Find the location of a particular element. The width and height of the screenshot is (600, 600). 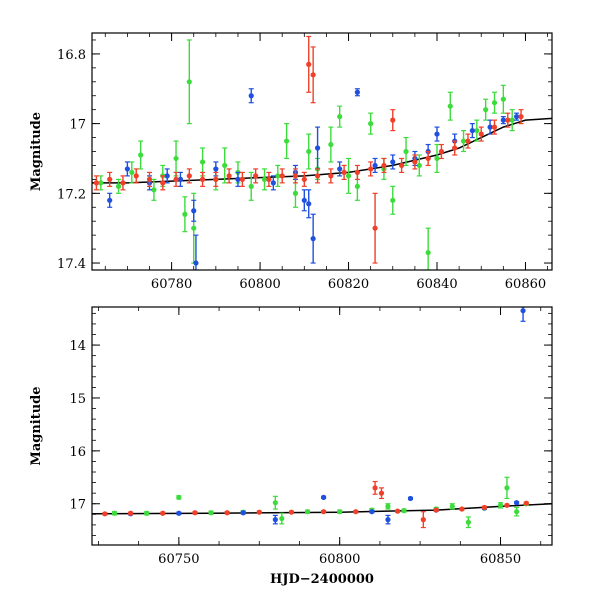

y-tick-label: 16.8 is located at coordinates (71, 55).